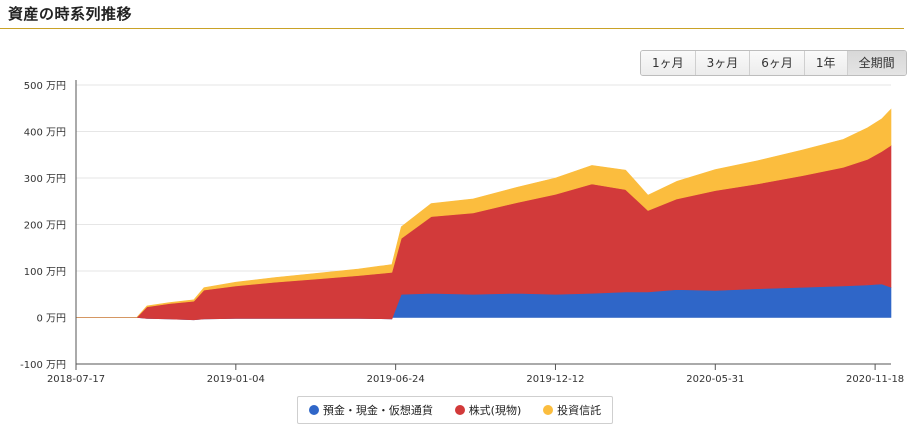 The width and height of the screenshot is (912, 426). I want to click on chart-legend: 預金・現金・仮想通貨 株式(現物) 投資信託, so click(455, 410).